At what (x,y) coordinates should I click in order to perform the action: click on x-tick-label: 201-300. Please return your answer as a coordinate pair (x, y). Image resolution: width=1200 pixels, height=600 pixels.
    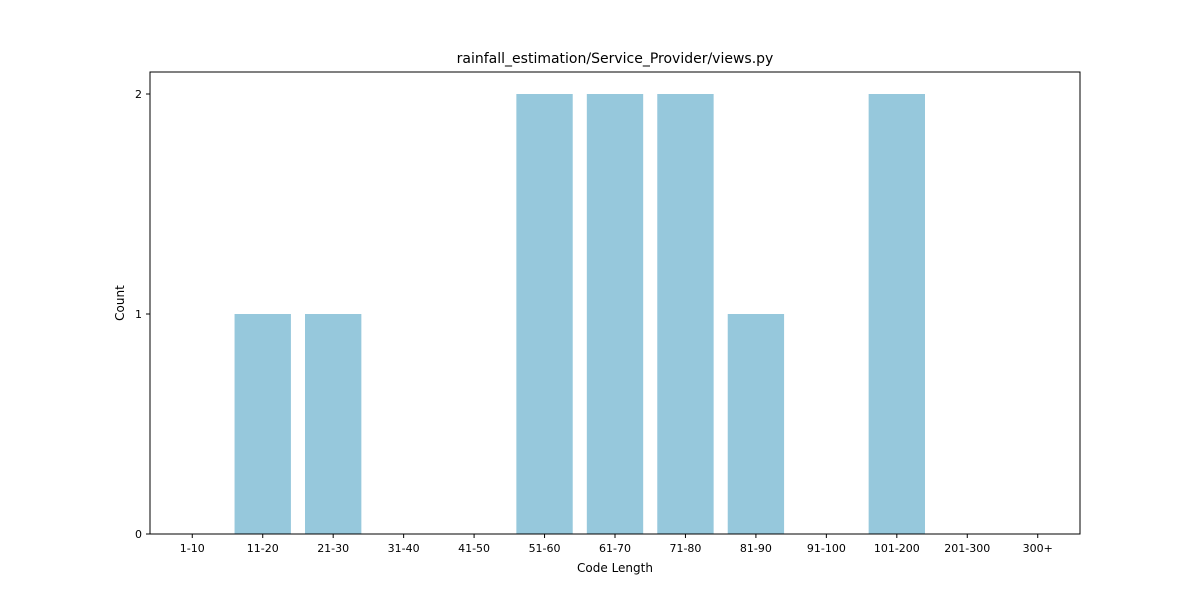
    Looking at the image, I should click on (967, 548).